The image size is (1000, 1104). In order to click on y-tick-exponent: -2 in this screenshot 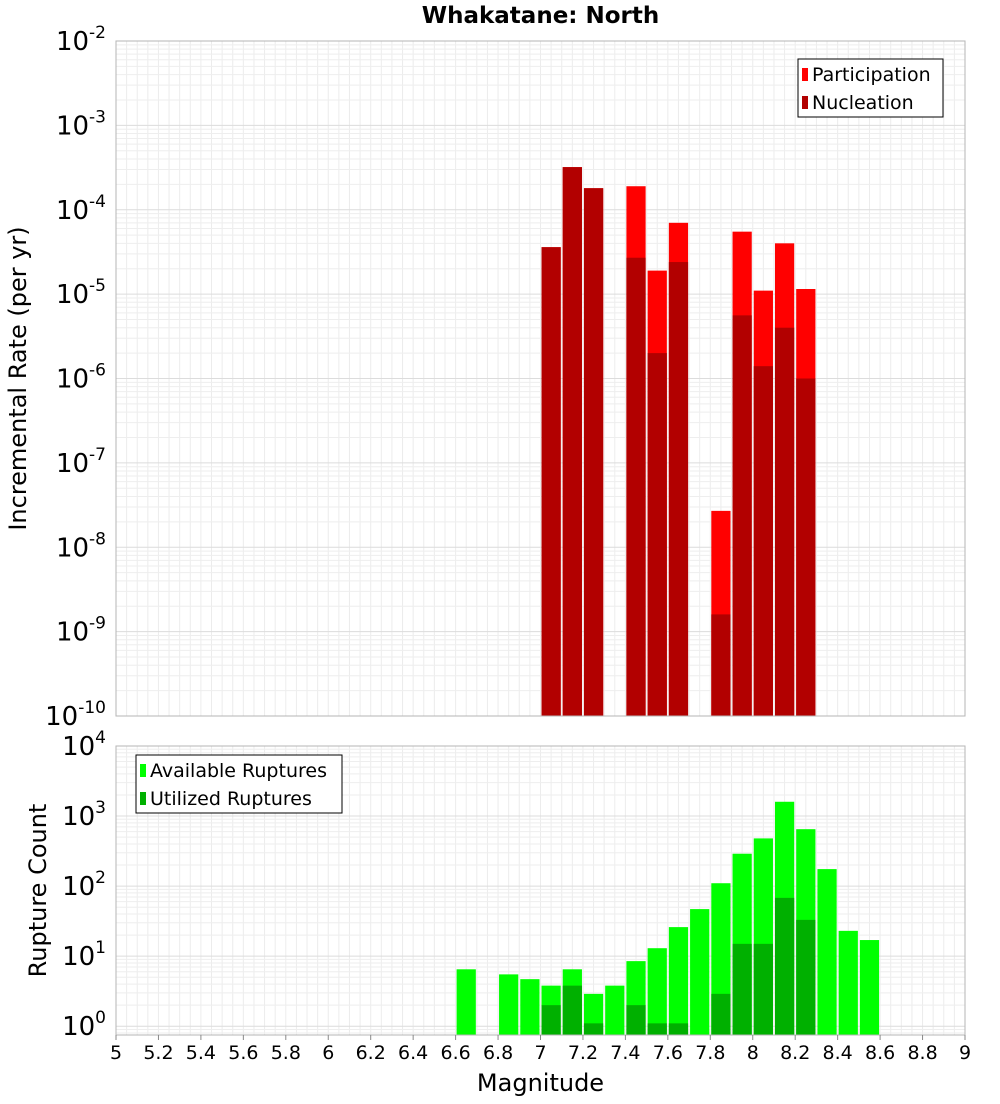, I will do `click(97, 33)`.